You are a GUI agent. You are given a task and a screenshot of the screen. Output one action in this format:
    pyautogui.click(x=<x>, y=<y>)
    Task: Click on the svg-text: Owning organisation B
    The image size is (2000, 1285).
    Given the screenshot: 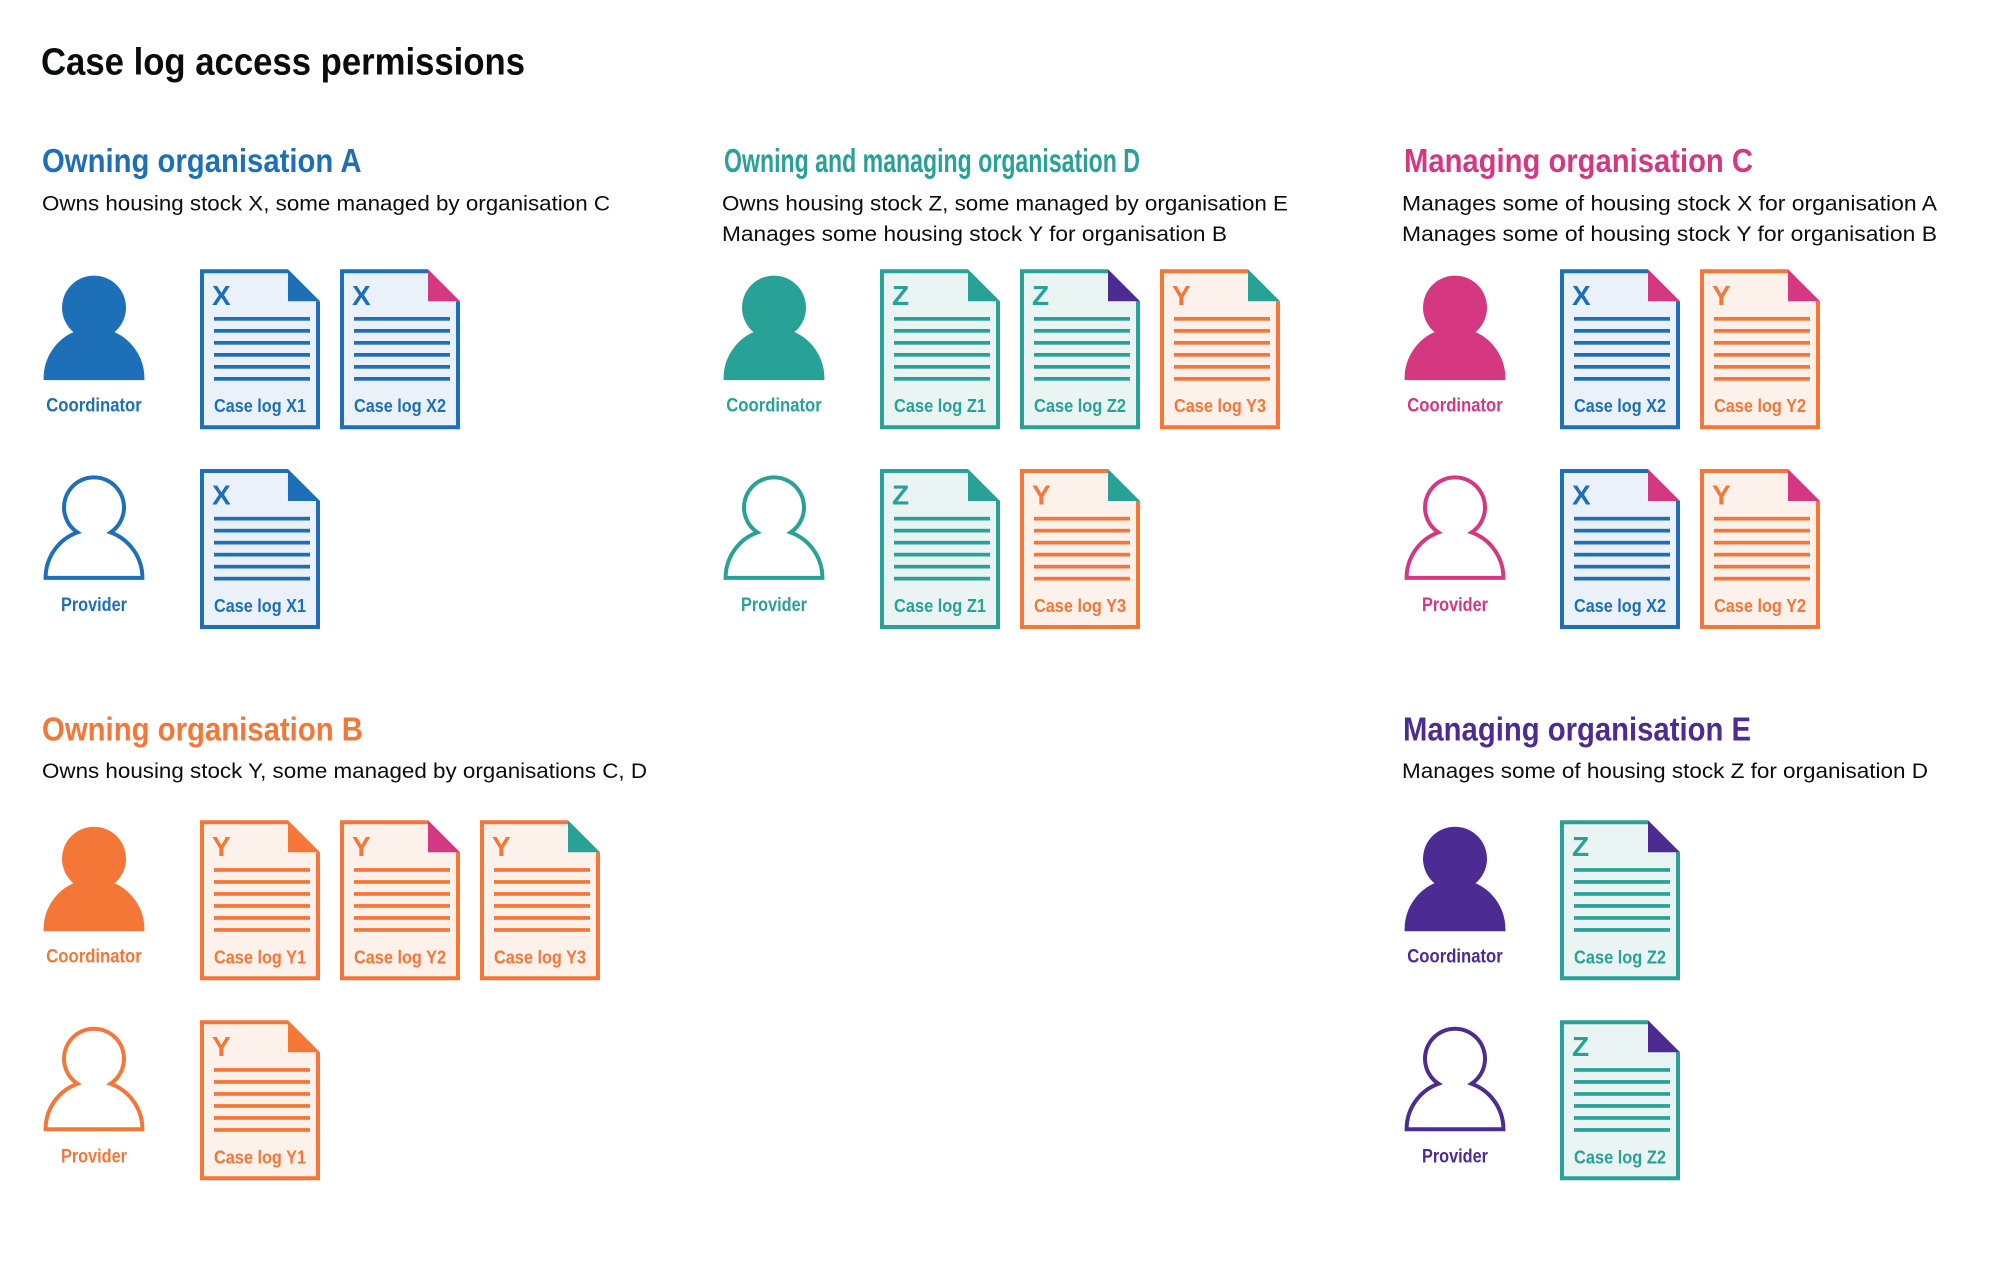 What is the action you would take?
    pyautogui.click(x=202, y=728)
    